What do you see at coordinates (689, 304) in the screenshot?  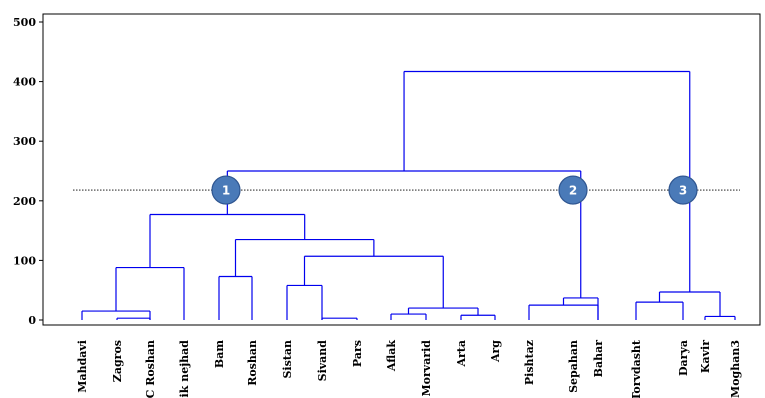 I see `branch-m17` at bounding box center [689, 304].